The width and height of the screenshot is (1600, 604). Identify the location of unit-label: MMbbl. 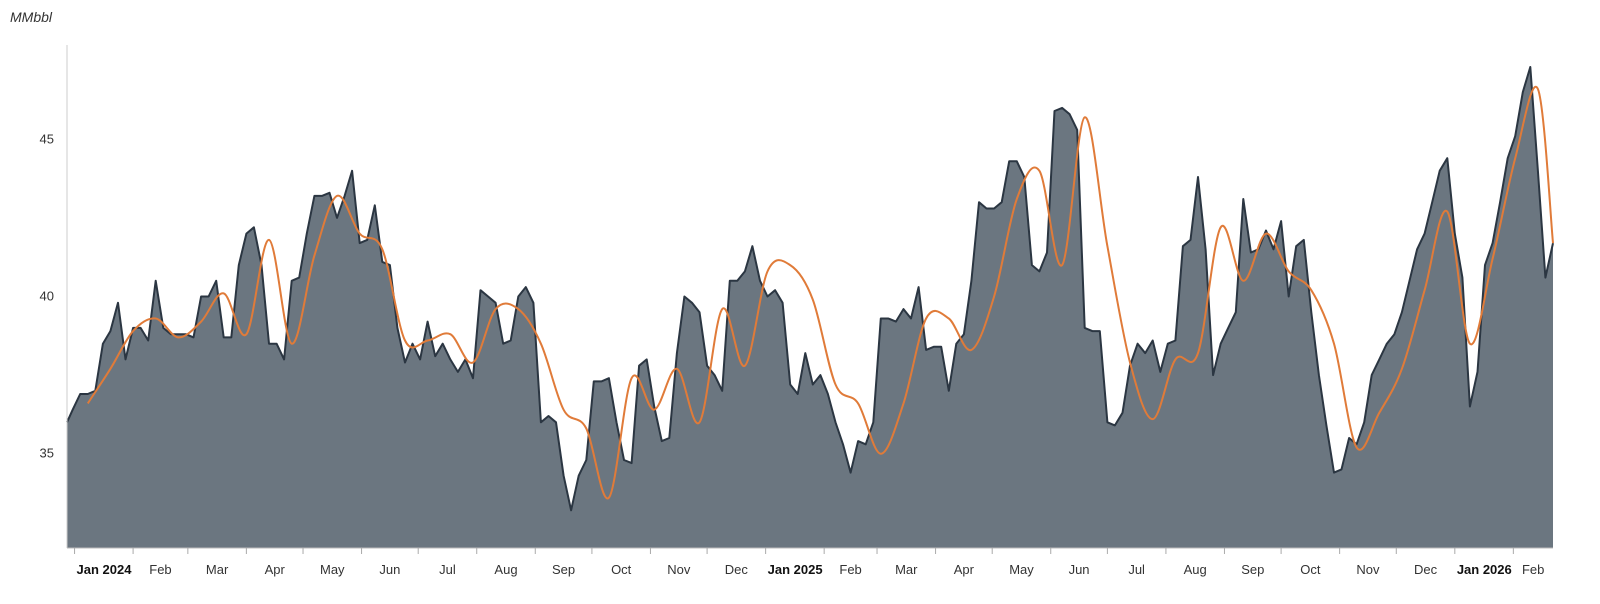
(31, 17).